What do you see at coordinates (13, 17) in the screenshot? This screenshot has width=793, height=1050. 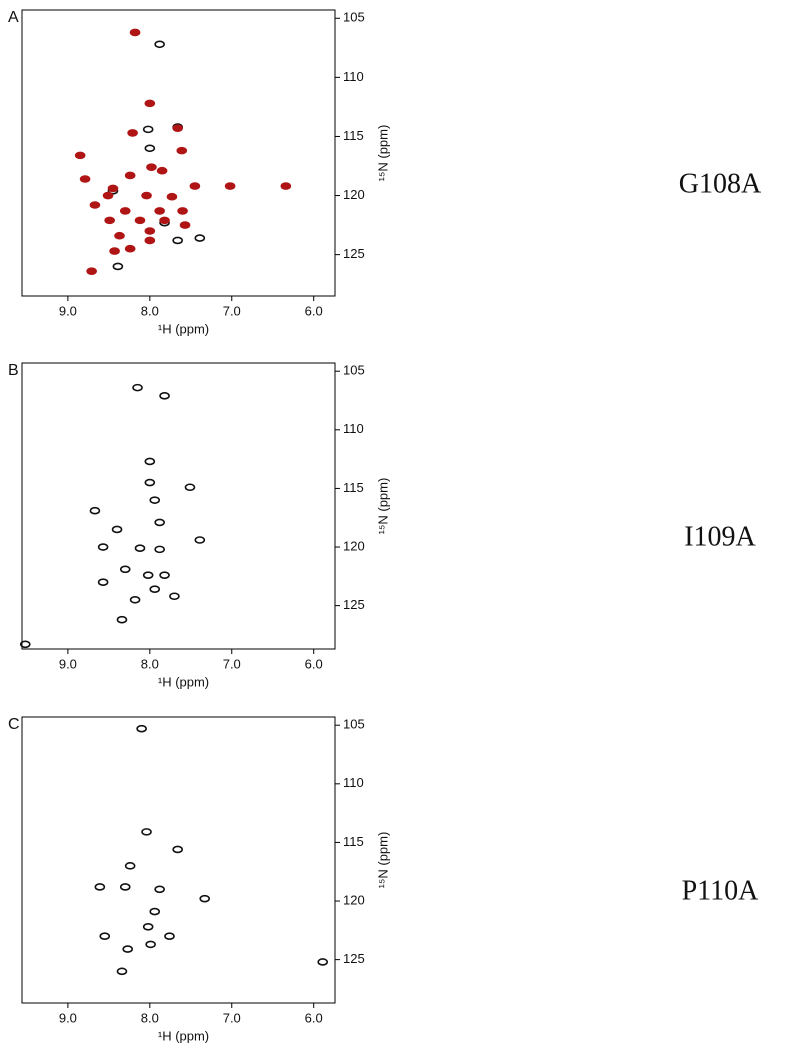 I see `panel-letter: A` at bounding box center [13, 17].